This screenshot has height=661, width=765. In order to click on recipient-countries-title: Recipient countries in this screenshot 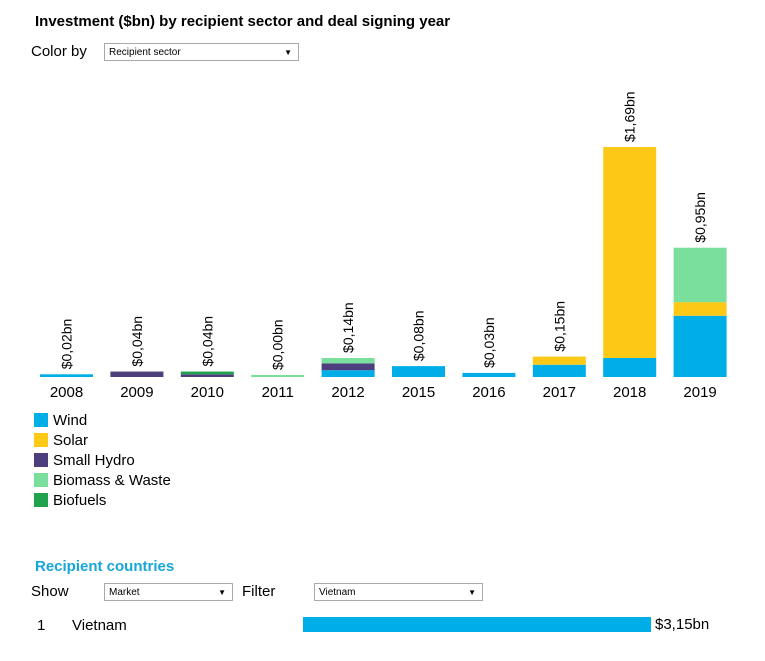, I will do `click(105, 566)`.